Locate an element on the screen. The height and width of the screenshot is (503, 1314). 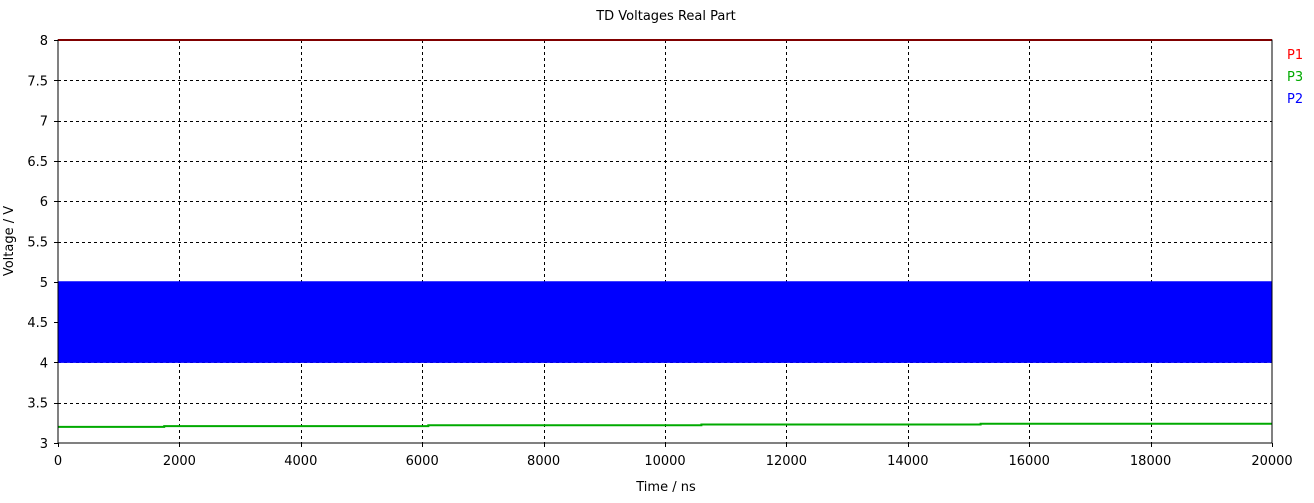
x-tick-label: 14000 is located at coordinates (907, 461).